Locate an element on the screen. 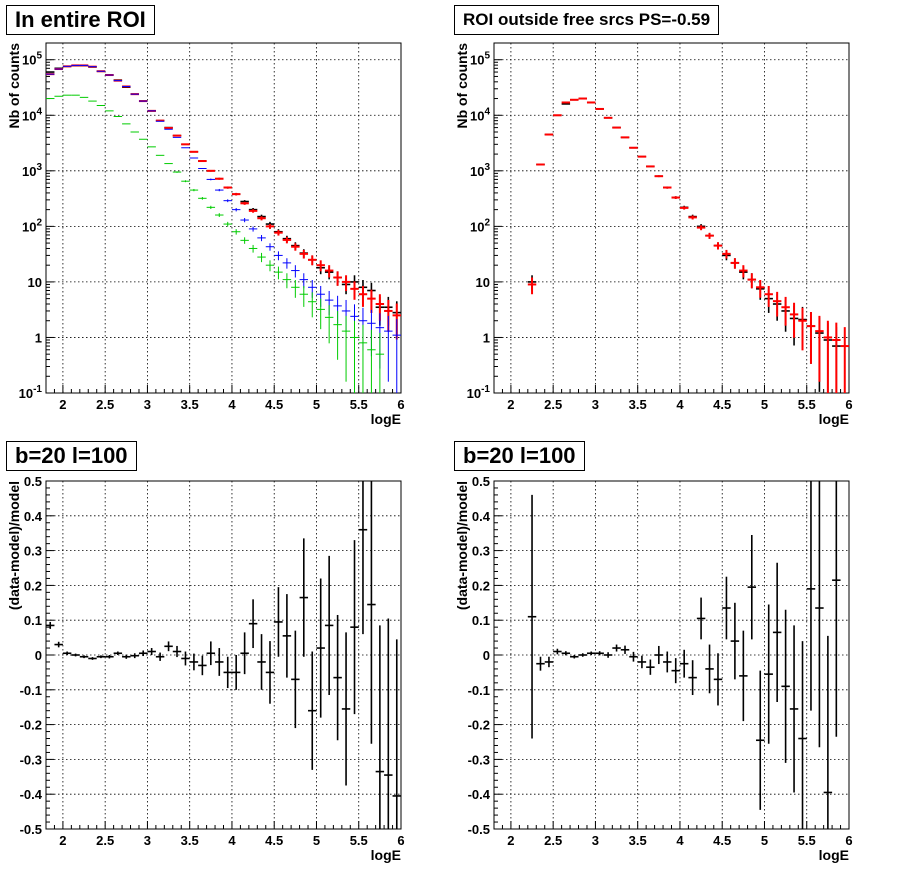 The height and width of the screenshot is (875, 898). y-tick-label: -0.2 is located at coordinates (31, 725).